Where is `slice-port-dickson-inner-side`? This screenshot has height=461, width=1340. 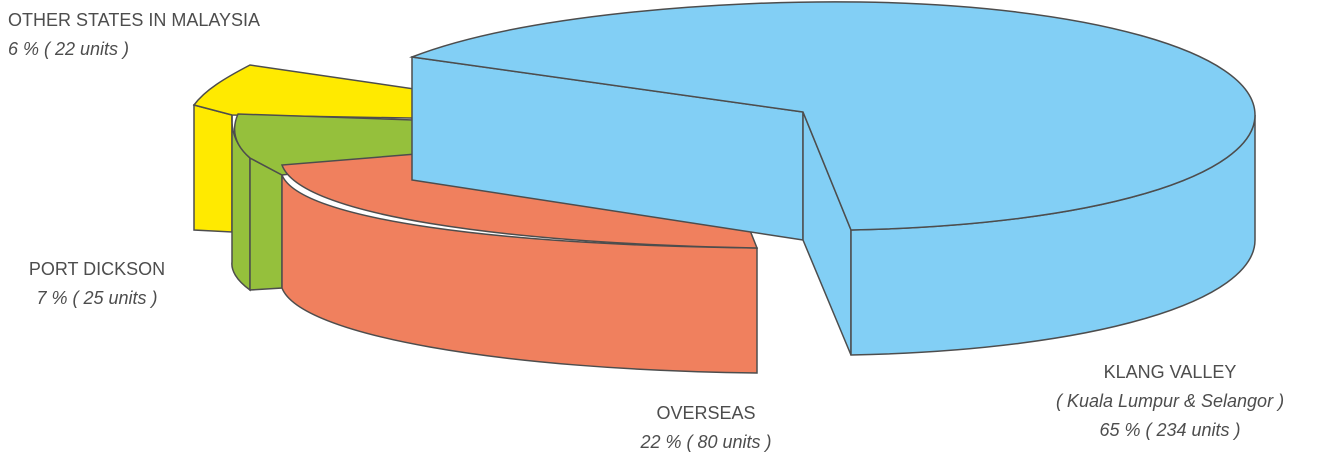
slice-port-dickson-inner-side is located at coordinates (266, 223).